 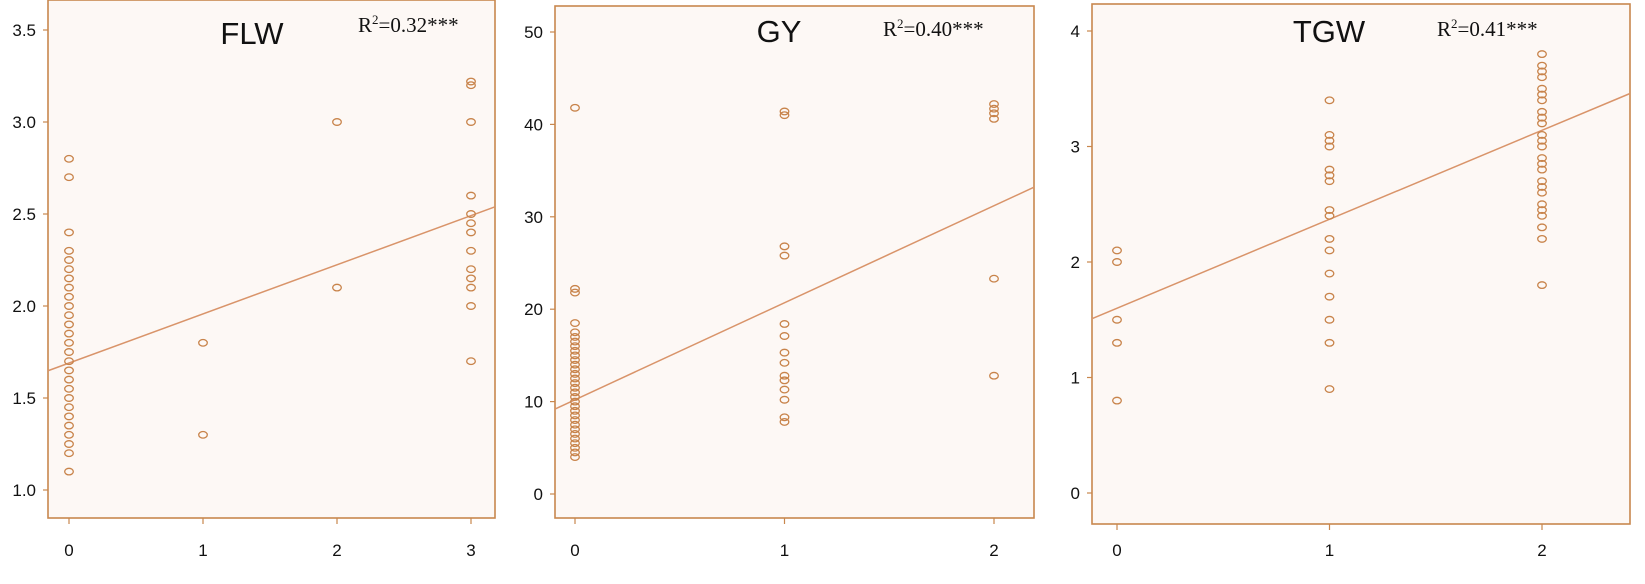 What do you see at coordinates (1116, 550) in the screenshot?
I see `x-tick-label: 0` at bounding box center [1116, 550].